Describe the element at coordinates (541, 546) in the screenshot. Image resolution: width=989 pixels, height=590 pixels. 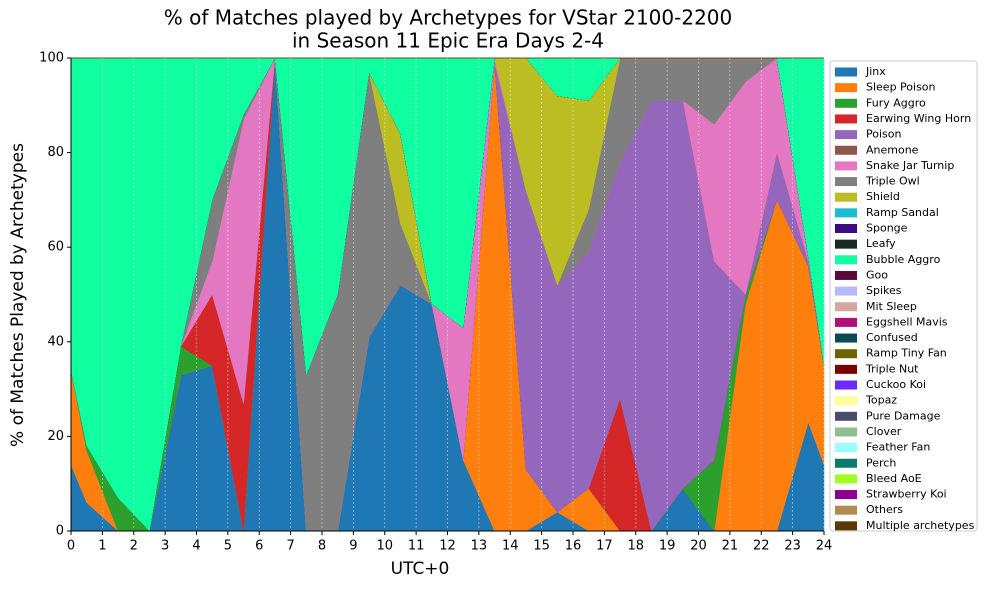
I see `x-tick-label: 15` at that location.